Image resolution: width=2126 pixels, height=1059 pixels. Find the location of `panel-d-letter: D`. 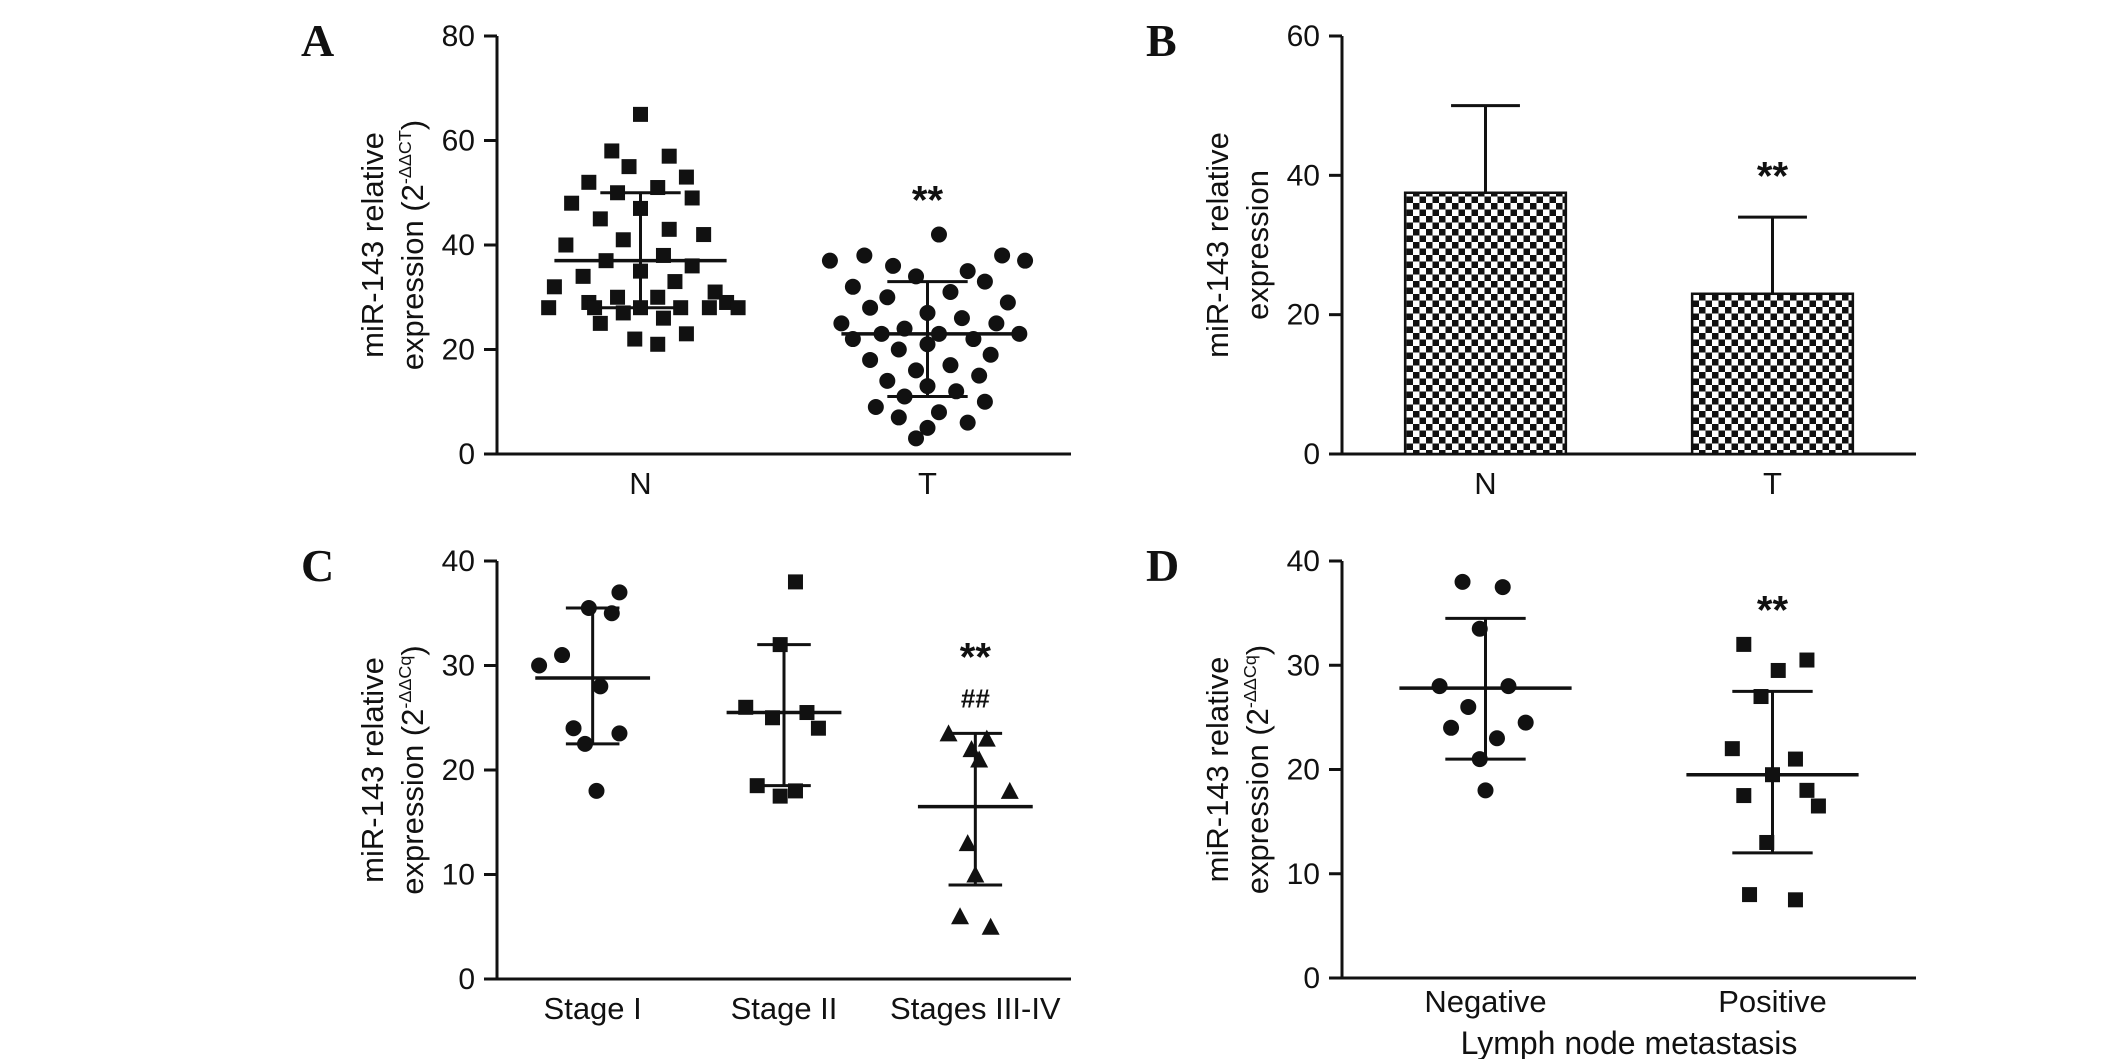

panel-d-letter: D is located at coordinates (1163, 565).